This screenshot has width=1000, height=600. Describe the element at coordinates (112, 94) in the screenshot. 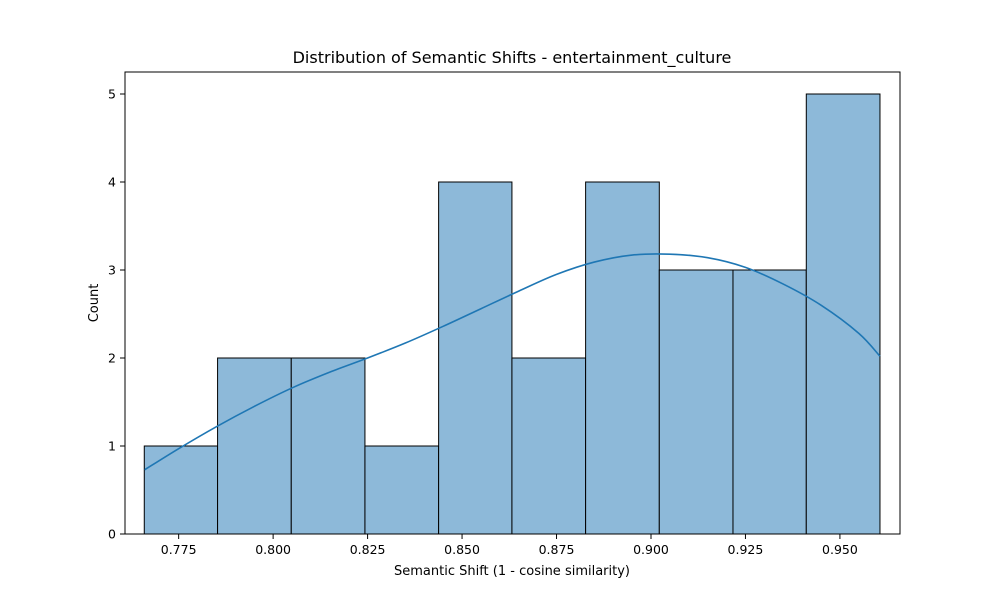

I see `y-tick-label: 5` at that location.